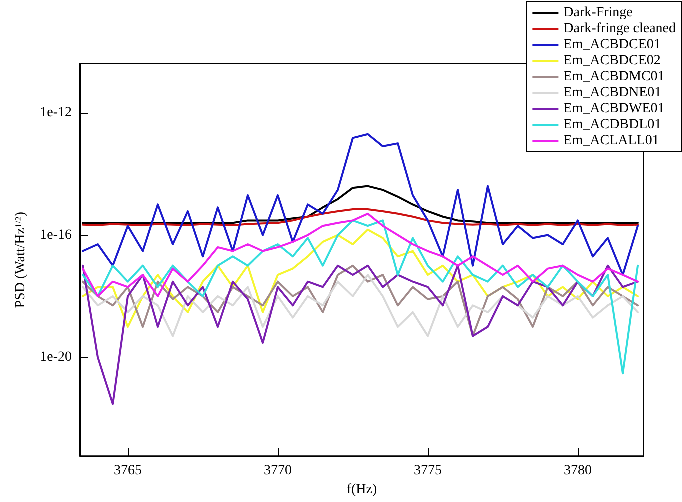 The width and height of the screenshot is (682, 502). What do you see at coordinates (613, 93) in the screenshot?
I see `legend-label: Em_ACBDNE01` at bounding box center [613, 93].